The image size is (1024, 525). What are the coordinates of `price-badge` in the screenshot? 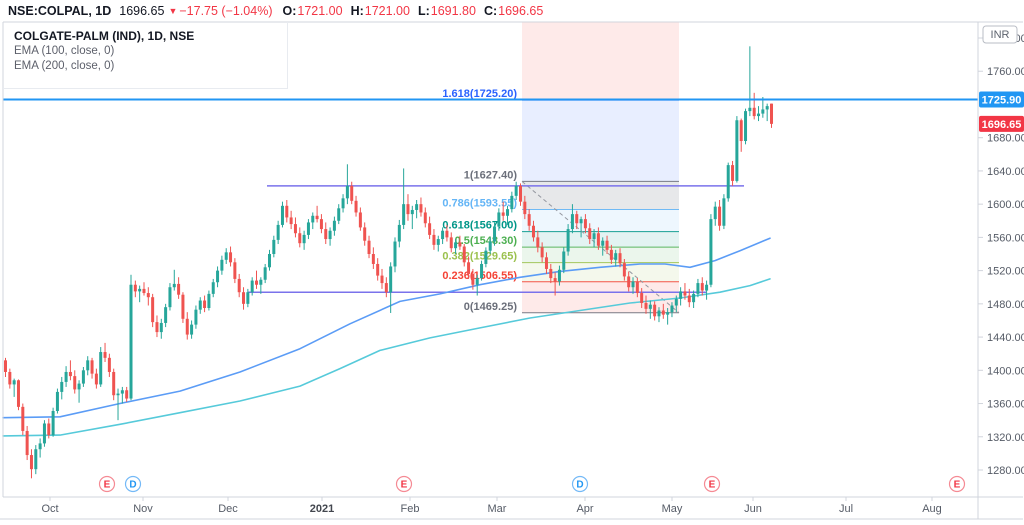 It's located at (1001, 123).